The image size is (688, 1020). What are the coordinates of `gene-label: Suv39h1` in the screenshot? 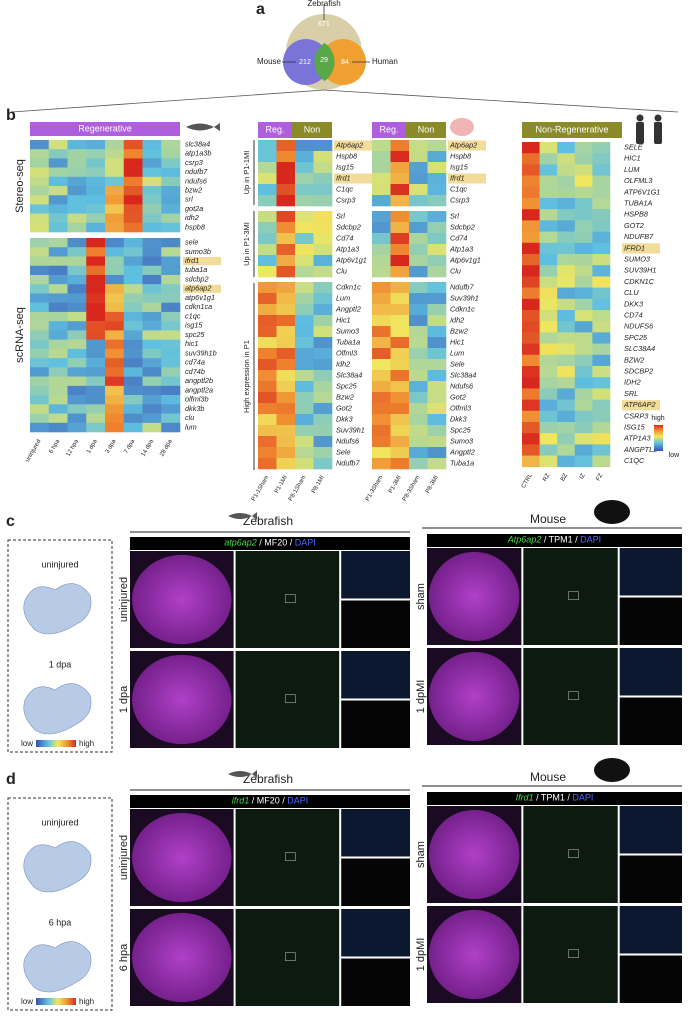 It's located at (350, 429).